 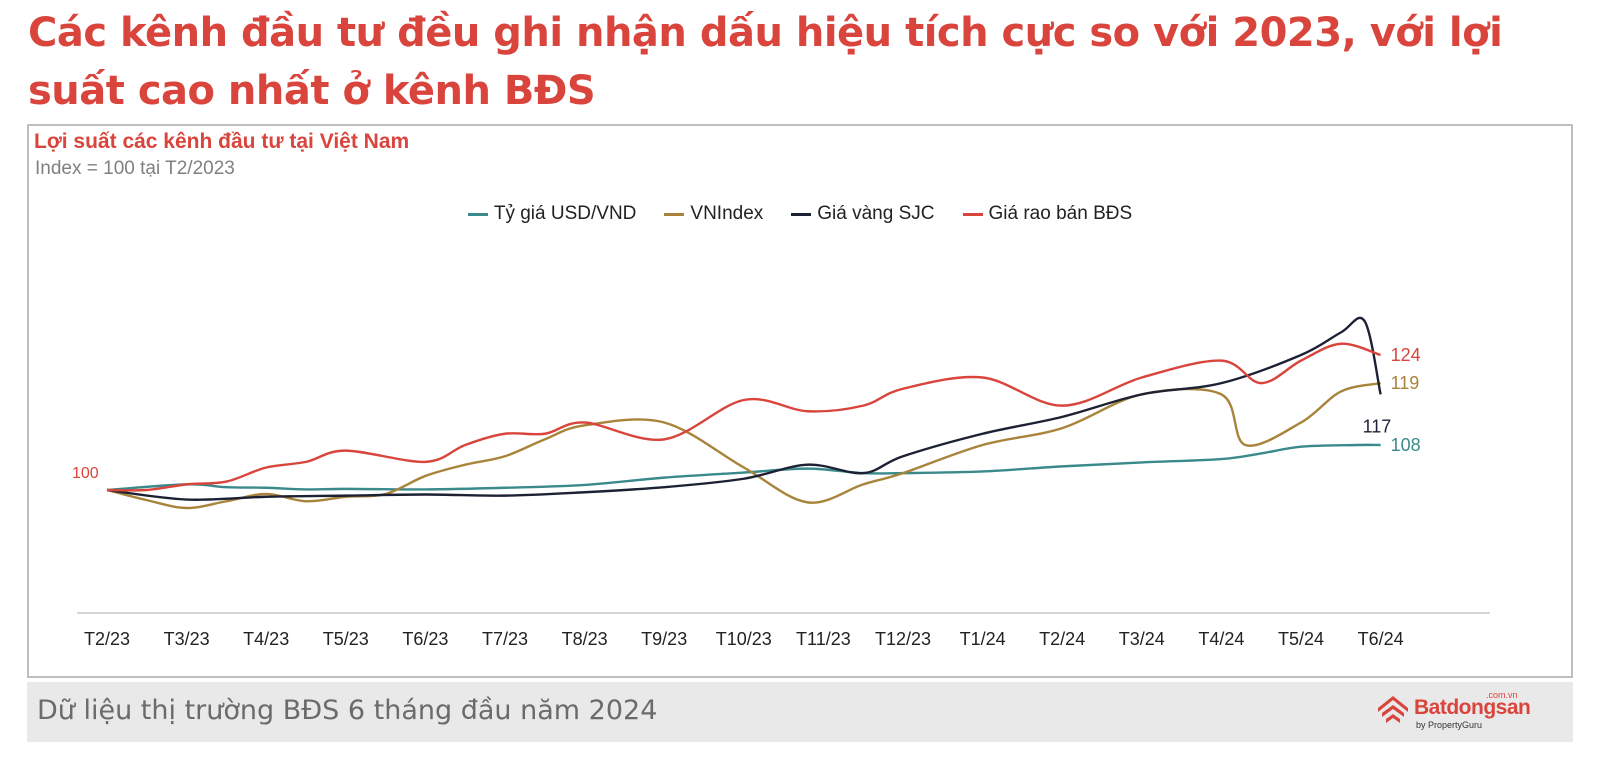 I want to click on end-value-label-gold: 117, so click(x=1377, y=426).